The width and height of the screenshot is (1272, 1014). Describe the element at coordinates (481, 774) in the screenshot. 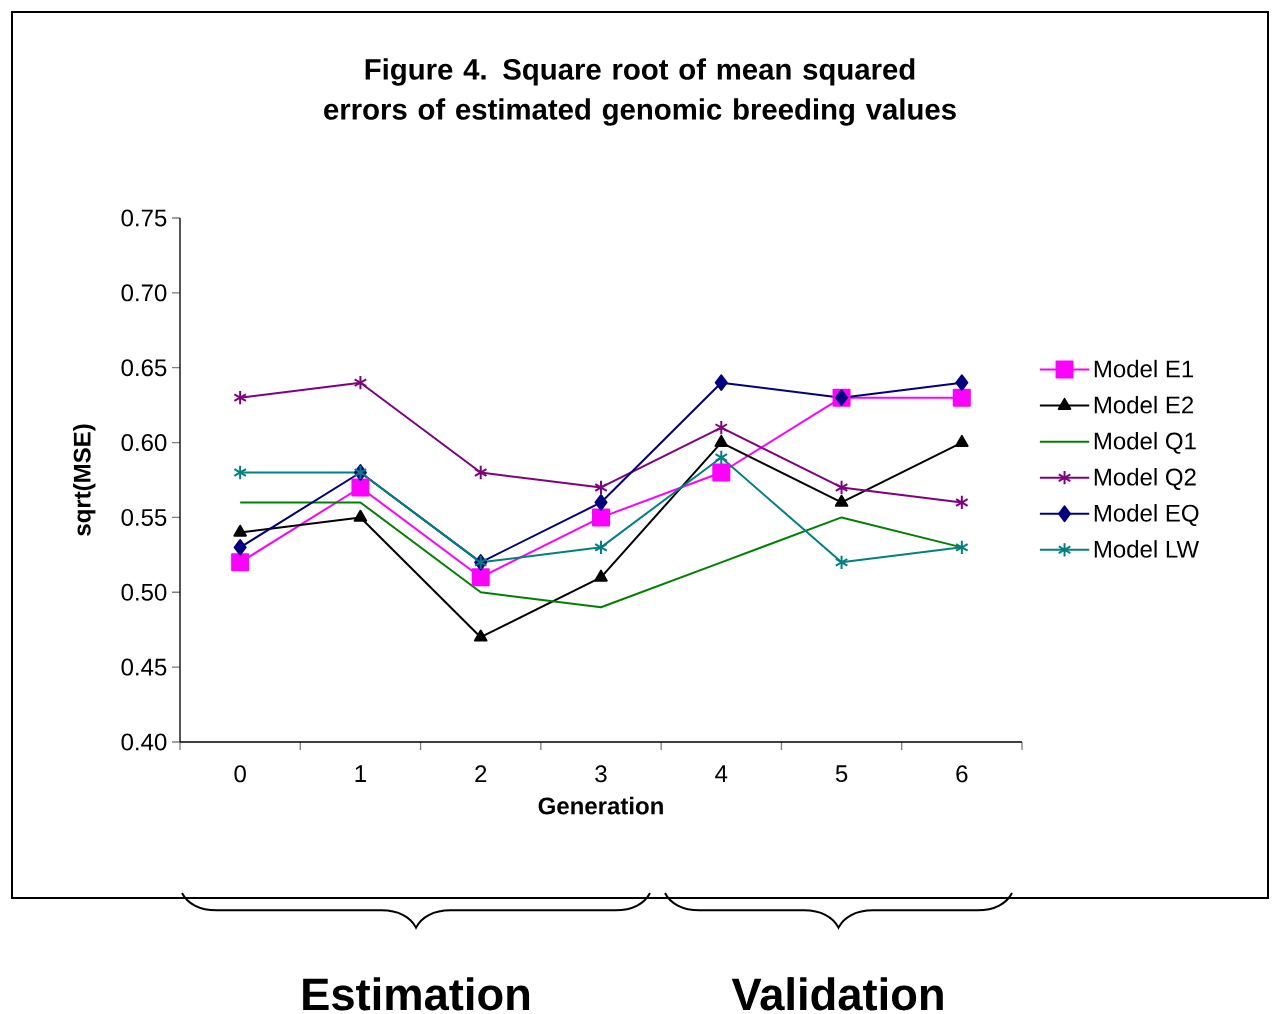

I see `x-tick-label: 2` at that location.